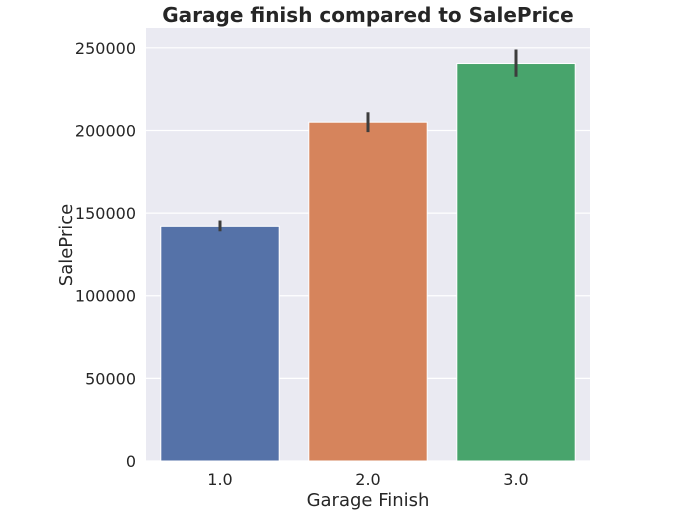 The width and height of the screenshot is (691, 526). I want to click on bar-1.0, so click(220, 343).